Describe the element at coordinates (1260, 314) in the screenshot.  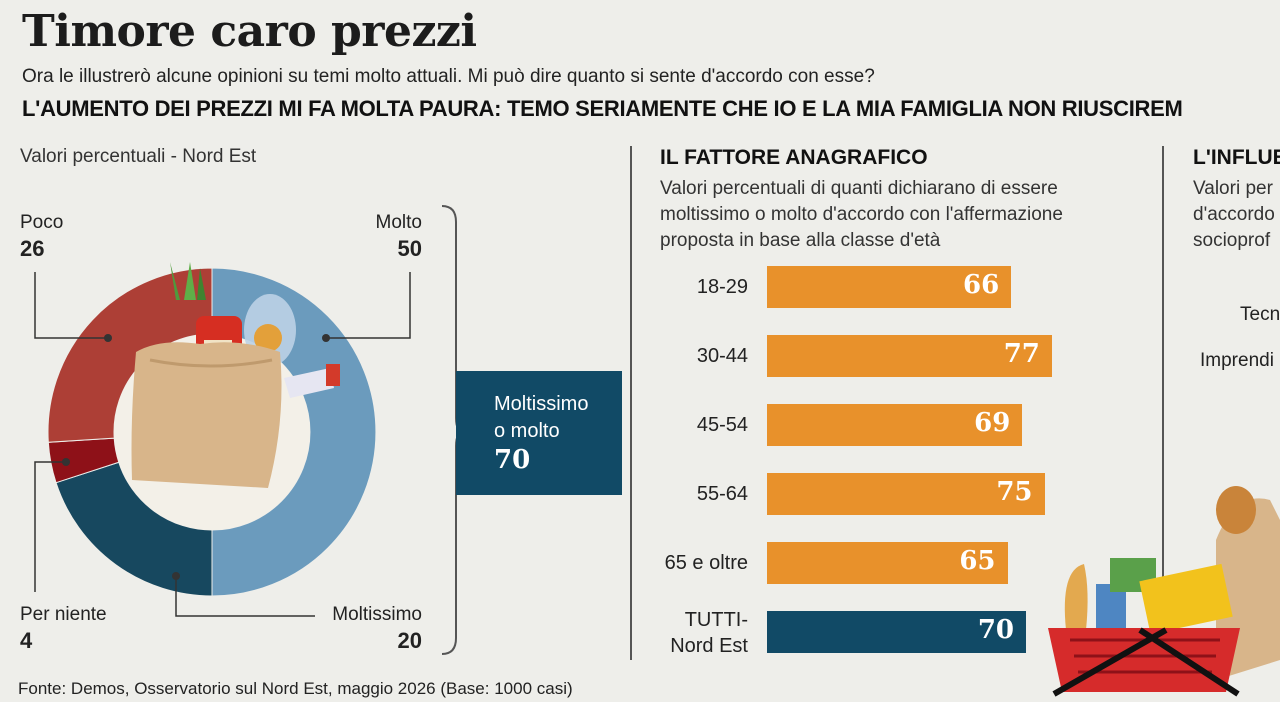
I see `prof-row-label: Tecn` at that location.